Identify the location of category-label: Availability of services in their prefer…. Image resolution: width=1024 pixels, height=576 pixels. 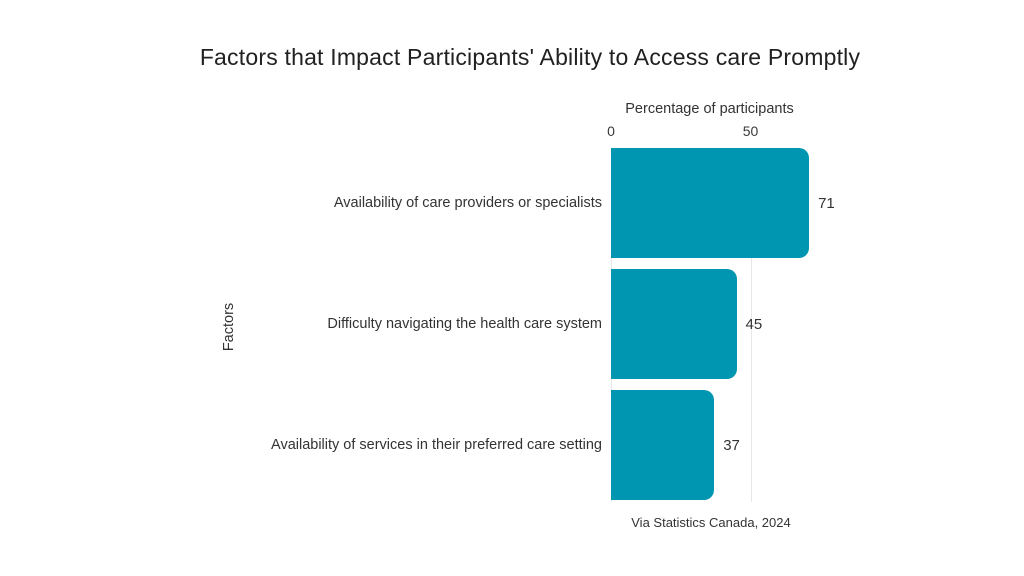
(436, 444).